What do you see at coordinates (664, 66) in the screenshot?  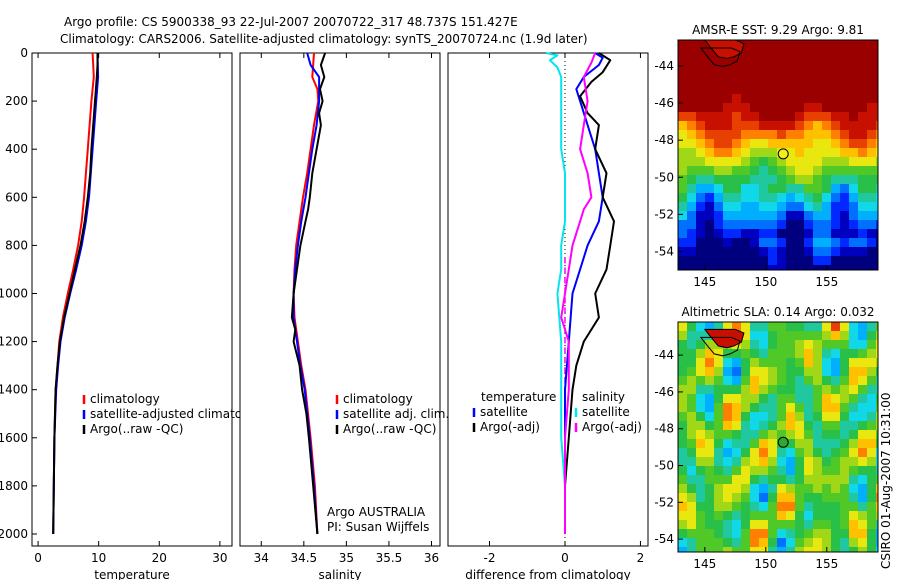 I see `sst_map-ytick-label: -44` at bounding box center [664, 66].